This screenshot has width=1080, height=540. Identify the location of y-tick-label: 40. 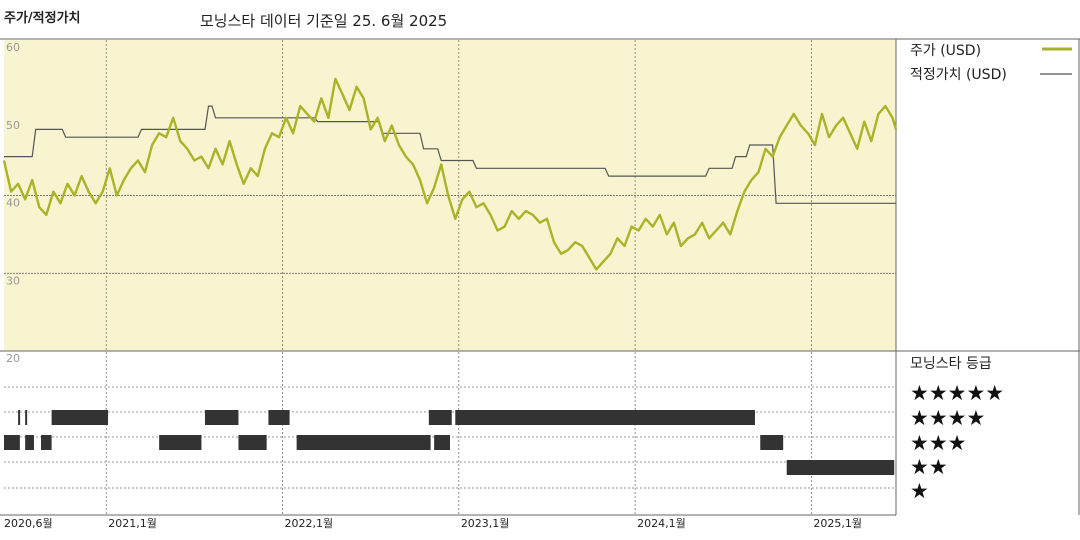
(13, 203).